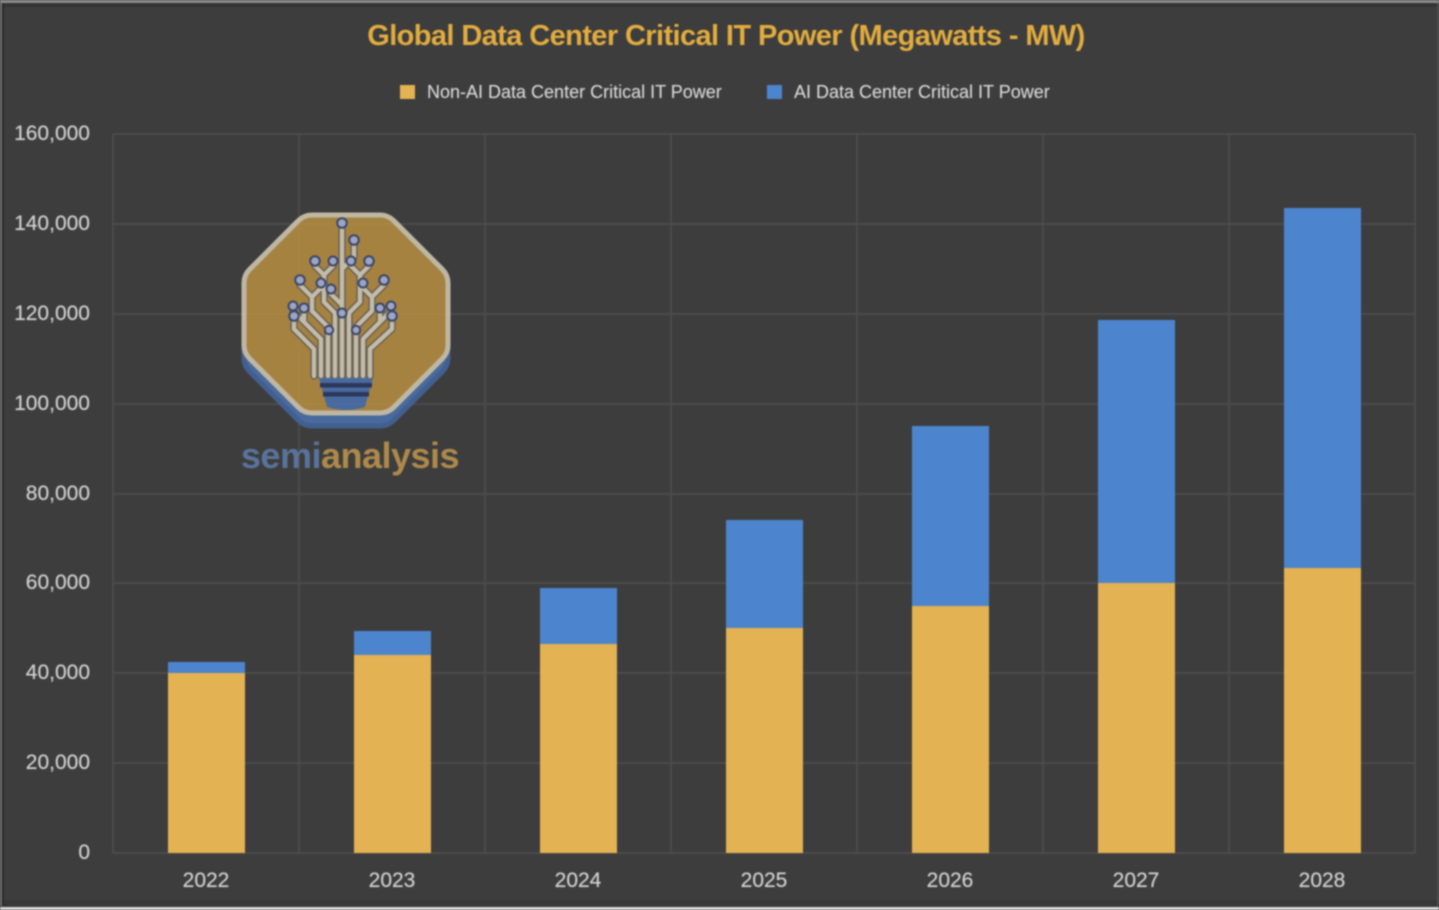 The image size is (1439, 910). I want to click on y-tick-label: 120,000, so click(52, 313).